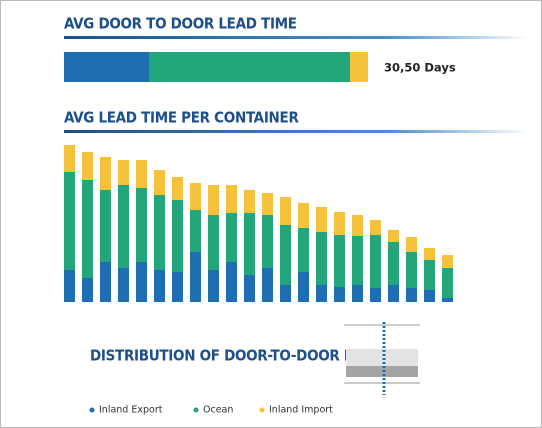 This screenshot has height=428, width=542. I want to click on legend-label: Ocean, so click(218, 410).